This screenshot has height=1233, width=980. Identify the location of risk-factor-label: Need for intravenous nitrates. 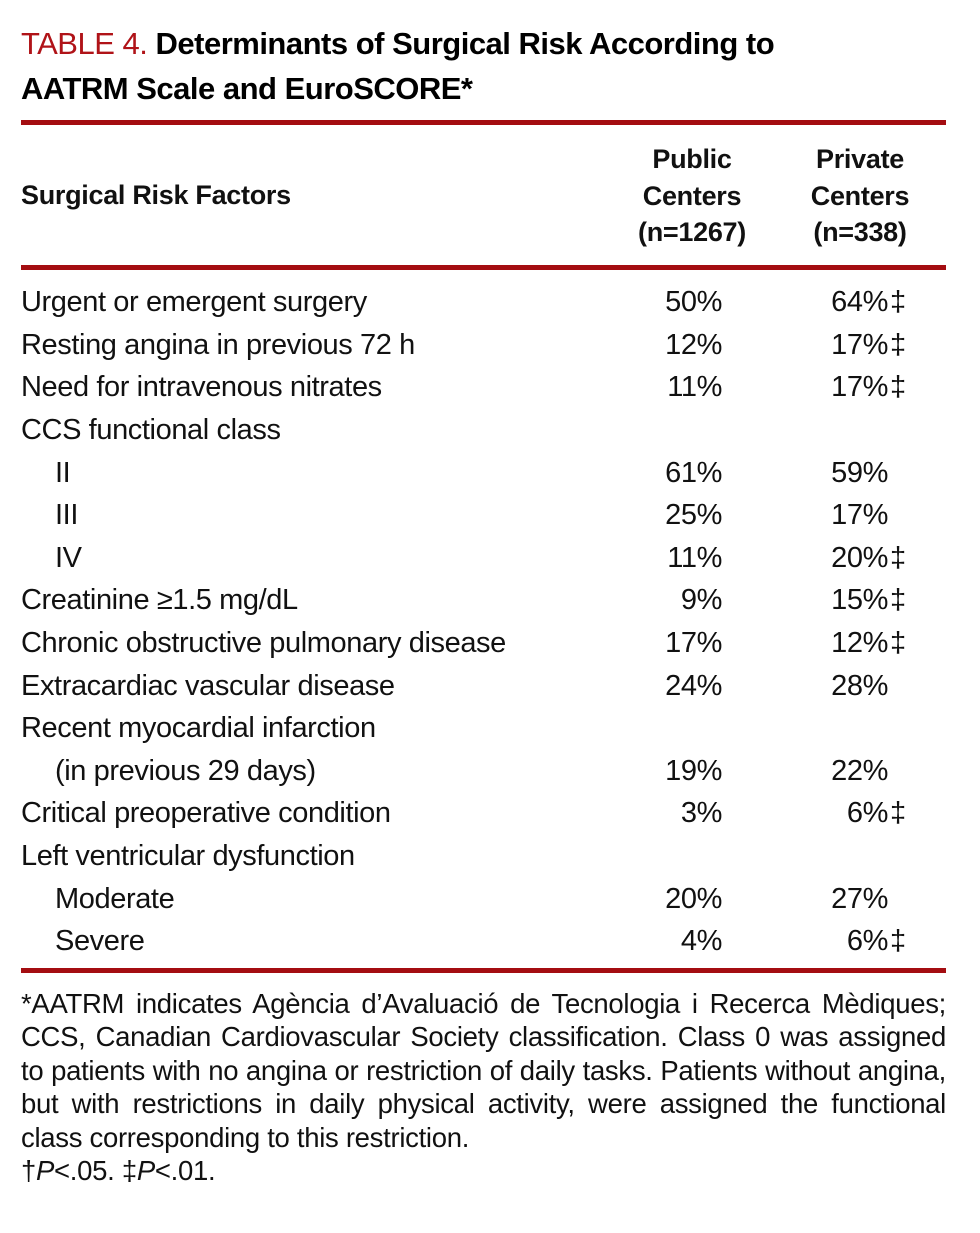
(201, 387).